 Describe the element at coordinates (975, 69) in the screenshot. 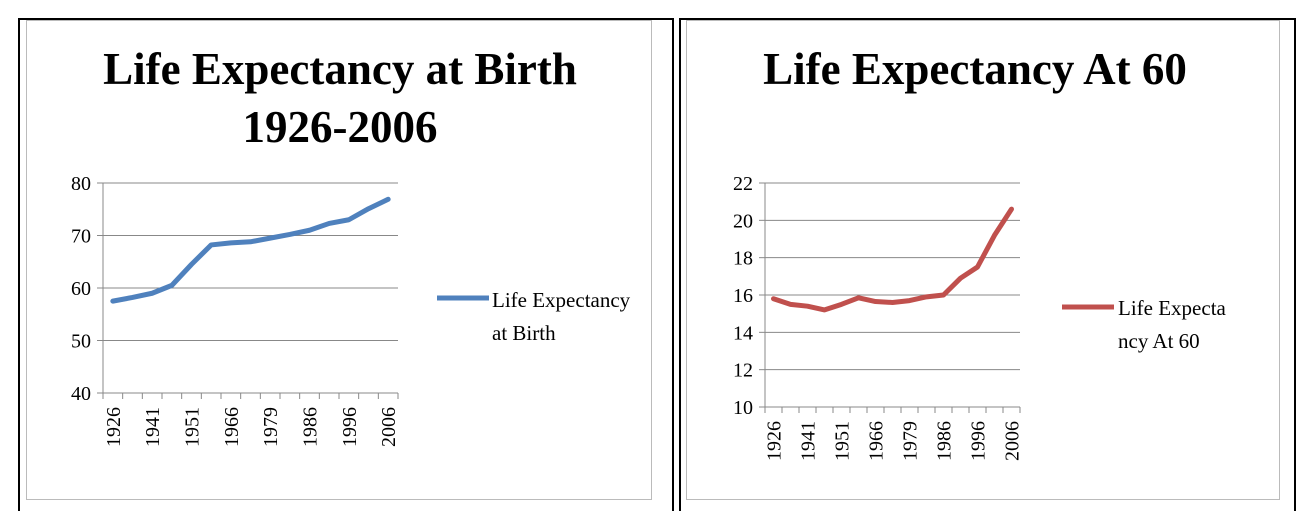

I see `chart-title: Life Expectancy At 60` at that location.